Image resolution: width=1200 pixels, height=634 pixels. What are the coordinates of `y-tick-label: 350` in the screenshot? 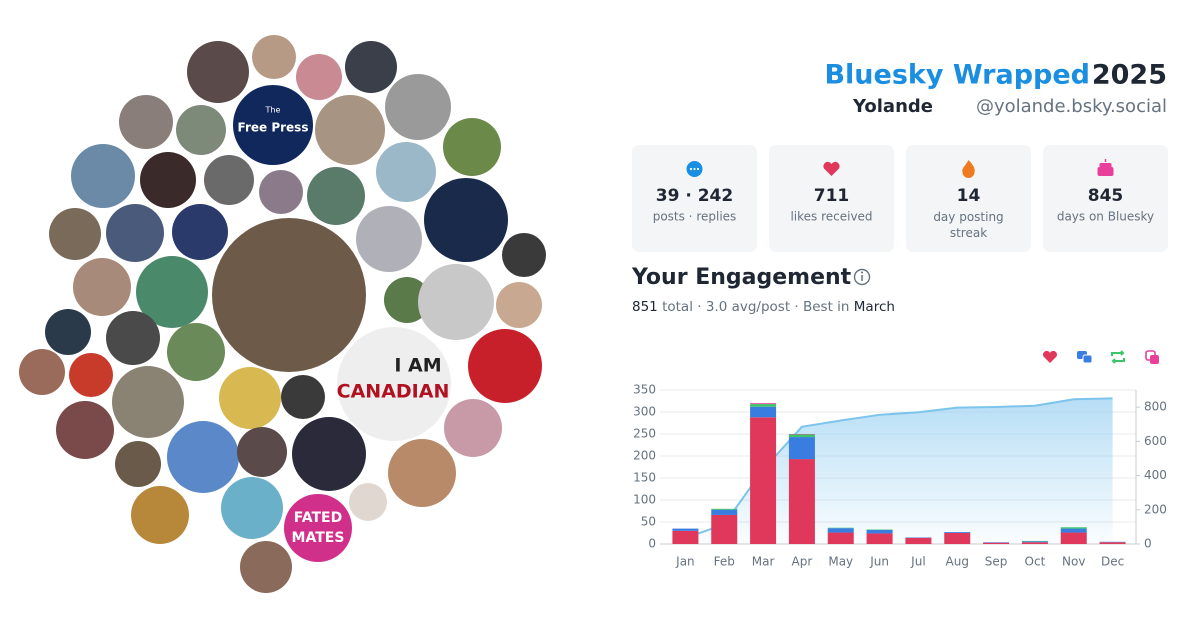 It's located at (644, 390).